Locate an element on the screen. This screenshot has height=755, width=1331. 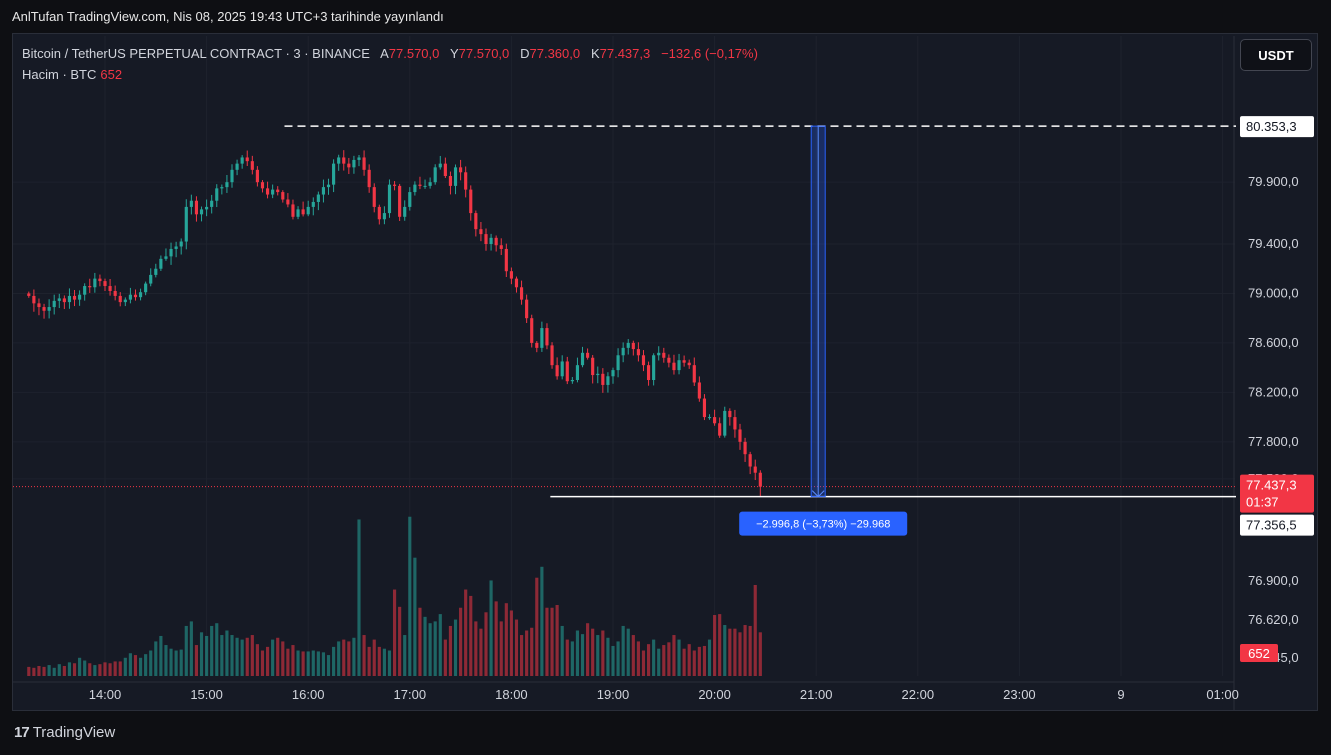
price-axis-label: 79.400,0 is located at coordinates (1273, 243).